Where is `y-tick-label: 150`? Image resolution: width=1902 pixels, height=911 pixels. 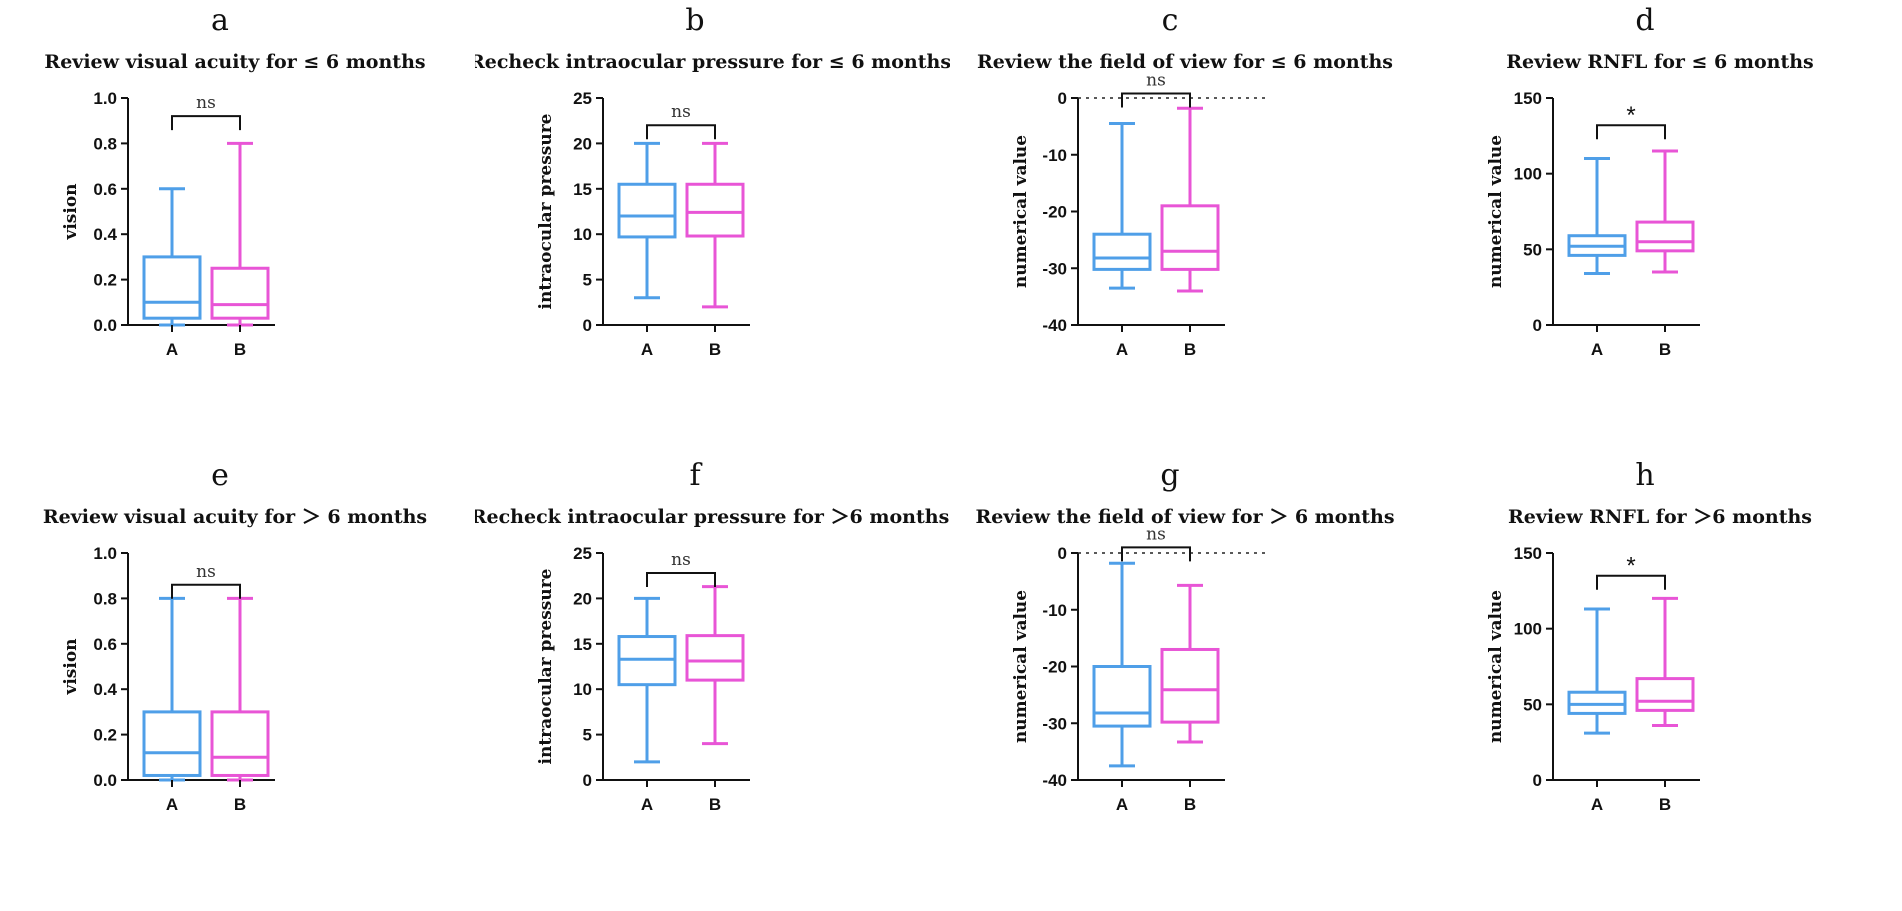 y-tick-label: 150 is located at coordinates (1528, 553).